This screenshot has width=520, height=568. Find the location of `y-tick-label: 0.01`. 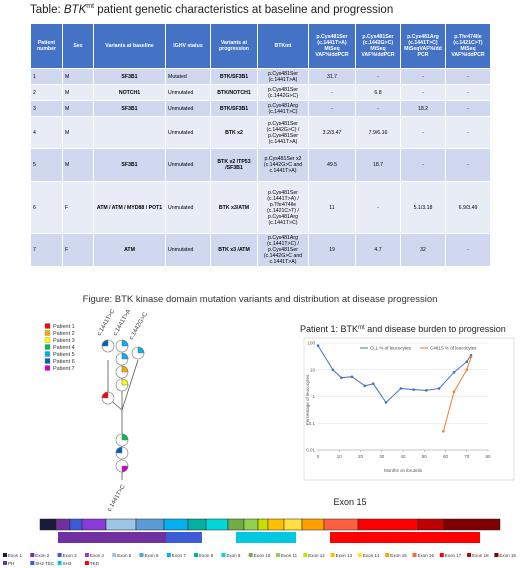

y-tick-label: 0.01 is located at coordinates (310, 450).